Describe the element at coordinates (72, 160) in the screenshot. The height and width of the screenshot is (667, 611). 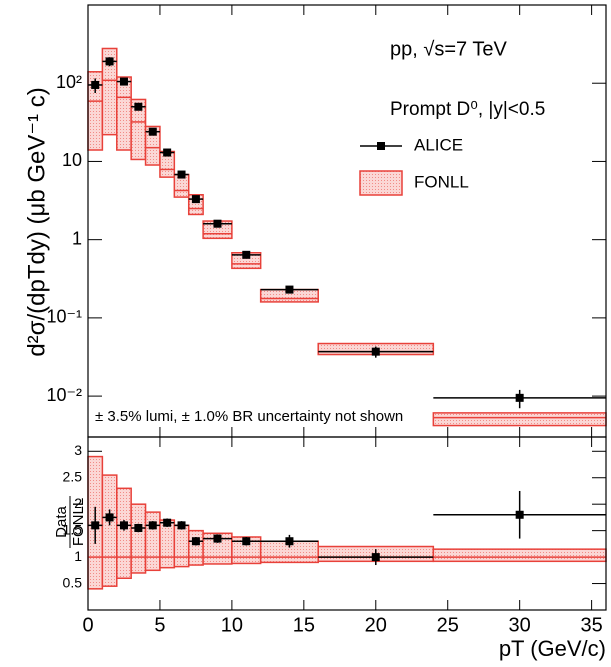
I see `y-tick-label: 10` at that location.